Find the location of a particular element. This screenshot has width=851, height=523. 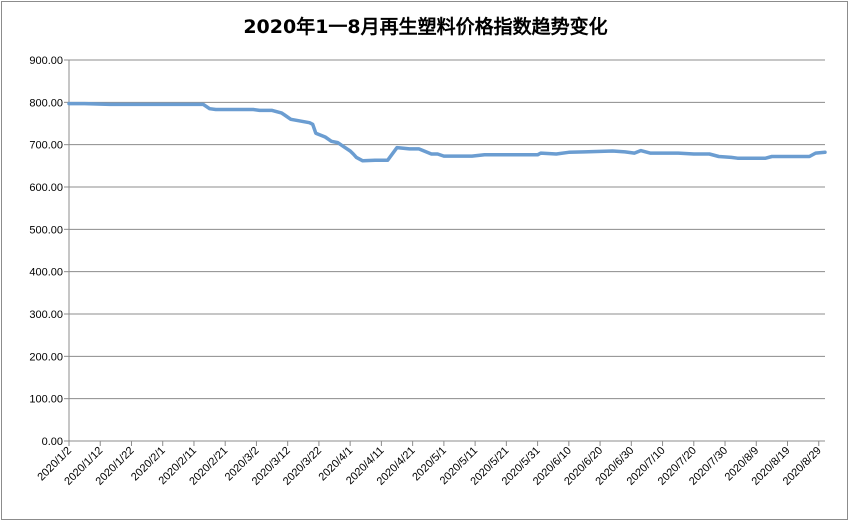

y-tick-label: 300.00 is located at coordinates (46, 315).